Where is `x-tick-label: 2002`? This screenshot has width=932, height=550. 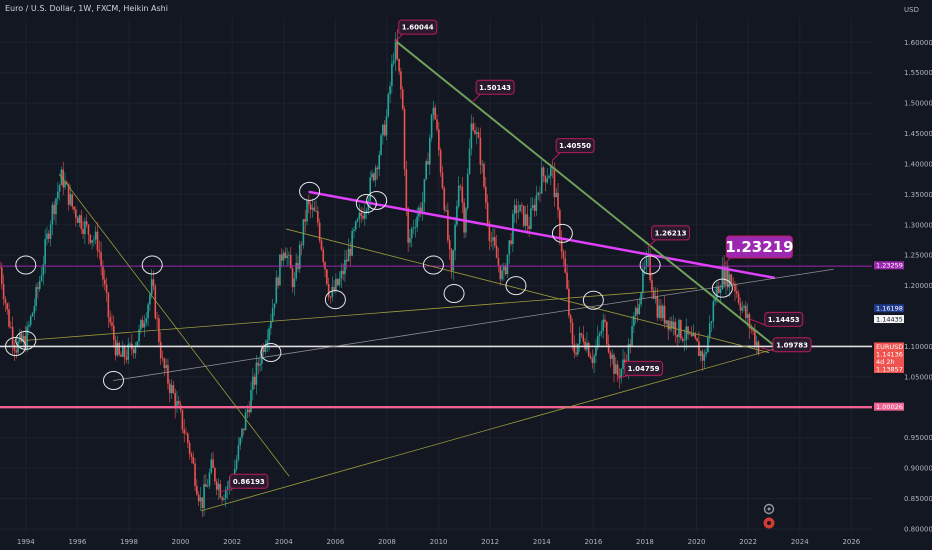
x-tick-label: 2002 is located at coordinates (232, 542).